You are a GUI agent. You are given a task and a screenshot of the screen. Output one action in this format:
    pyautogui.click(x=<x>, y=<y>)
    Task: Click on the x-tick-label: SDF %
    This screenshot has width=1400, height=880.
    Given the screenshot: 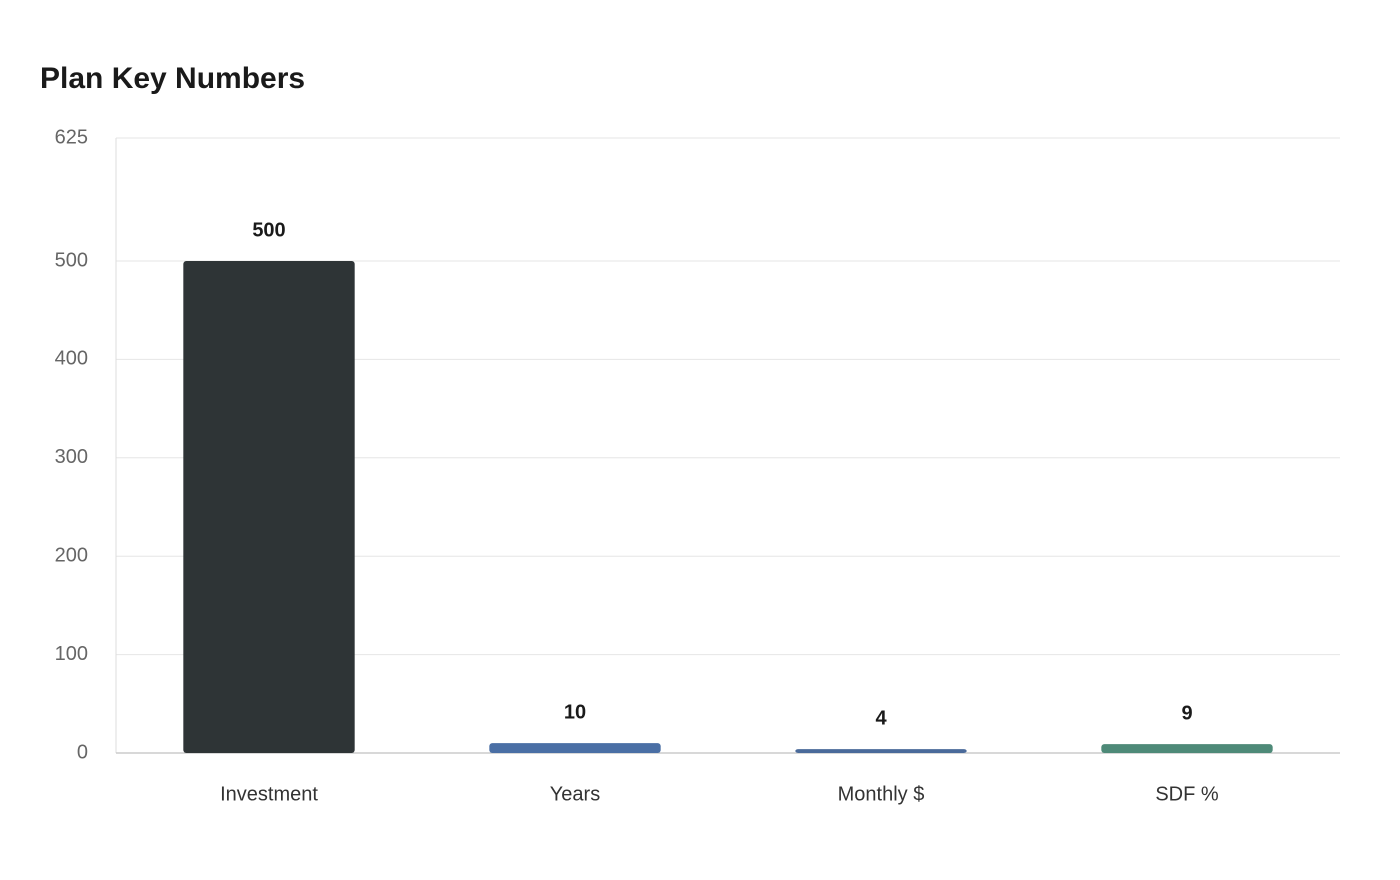 What is the action you would take?
    pyautogui.click(x=1187, y=794)
    